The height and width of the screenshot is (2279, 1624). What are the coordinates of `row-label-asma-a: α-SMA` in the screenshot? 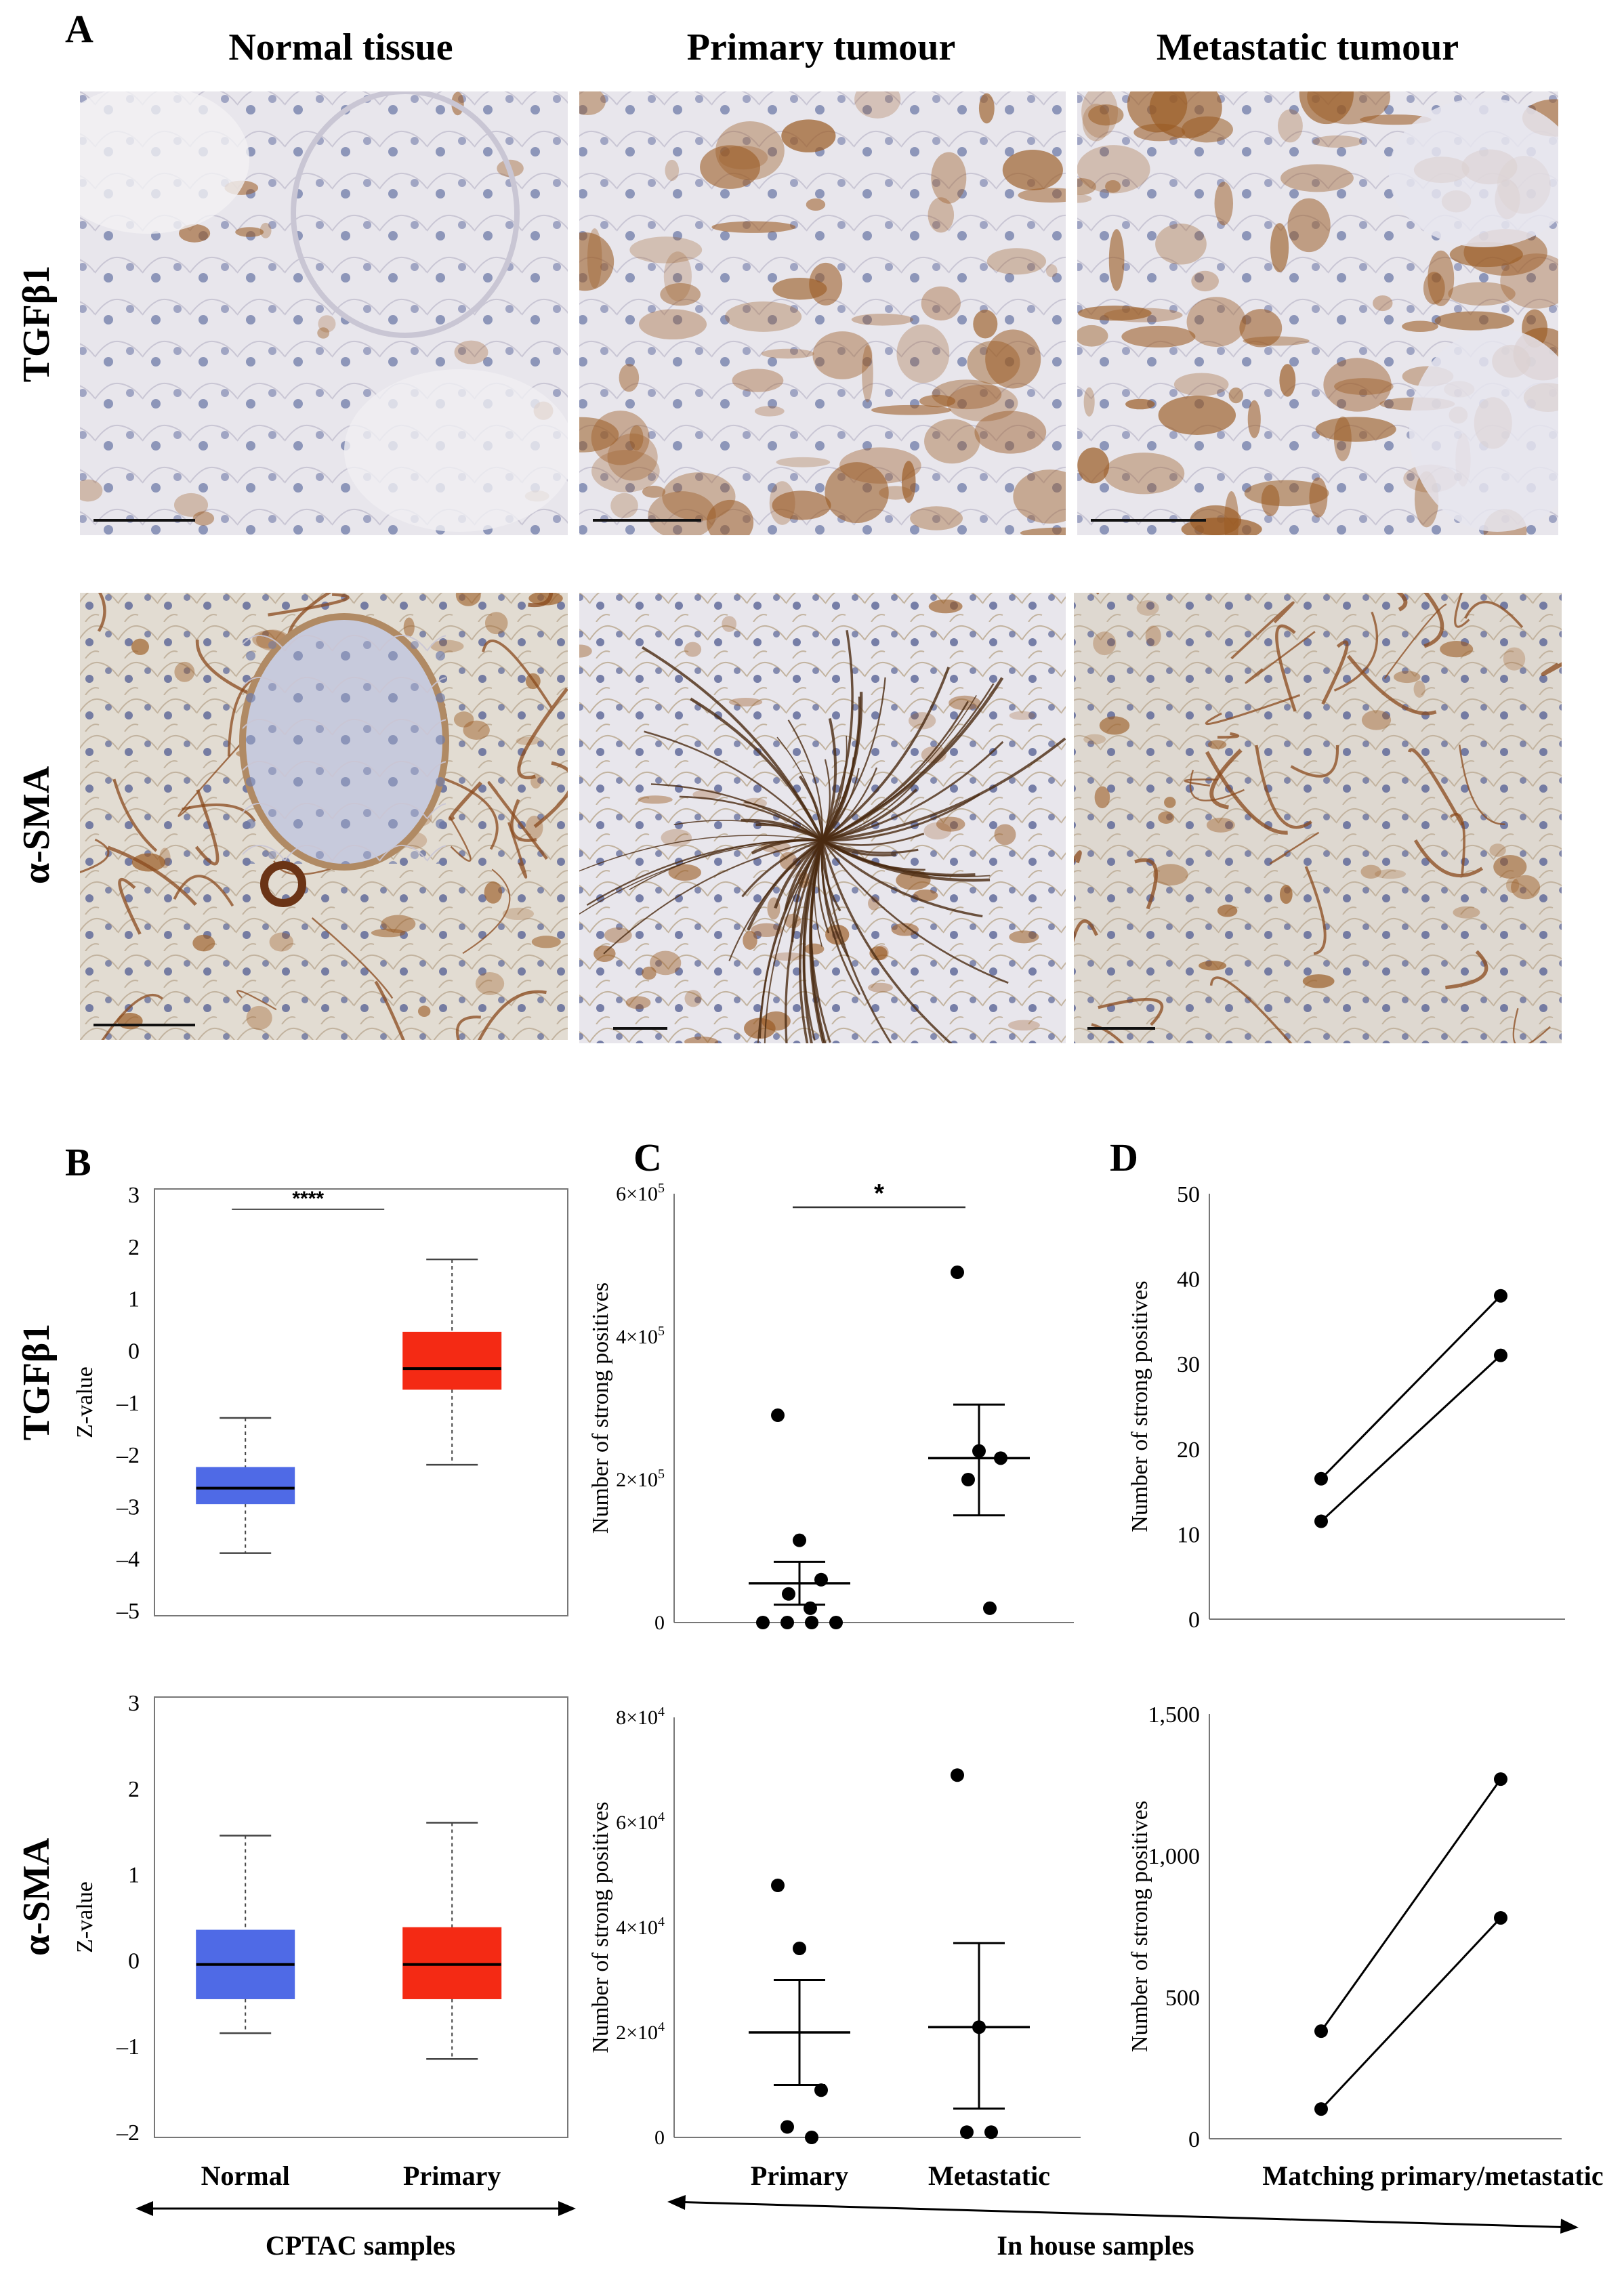 It's located at (37, 825).